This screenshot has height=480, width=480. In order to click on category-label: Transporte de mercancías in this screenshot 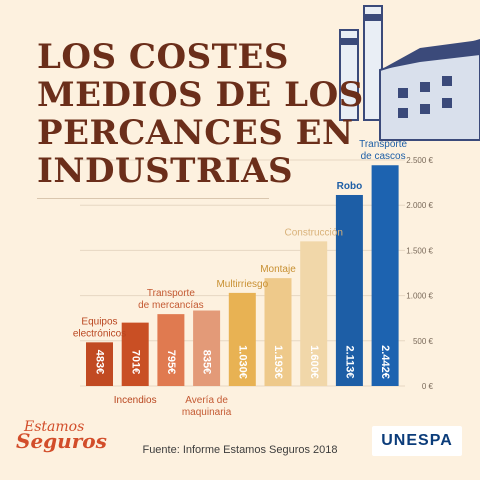, I will do `click(171, 299)`.